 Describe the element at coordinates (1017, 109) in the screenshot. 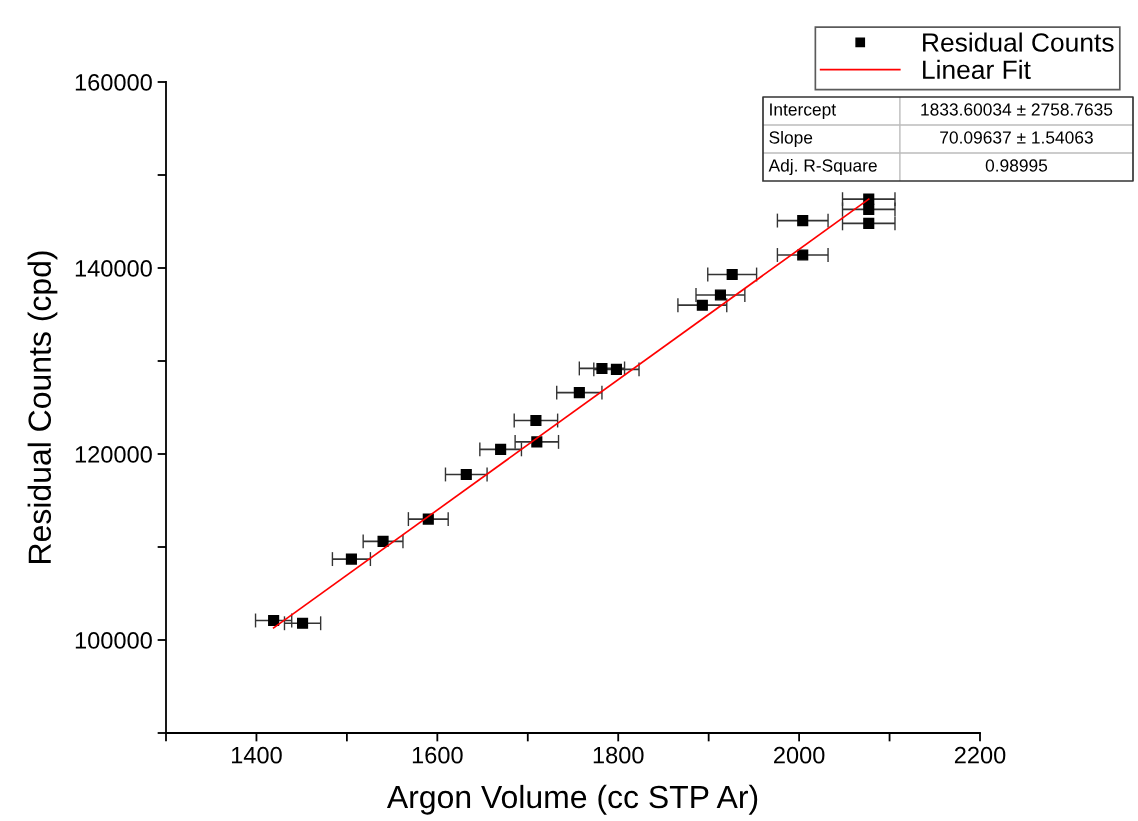

I see `annotation: 1833.60034 ± 2758.7635` at that location.